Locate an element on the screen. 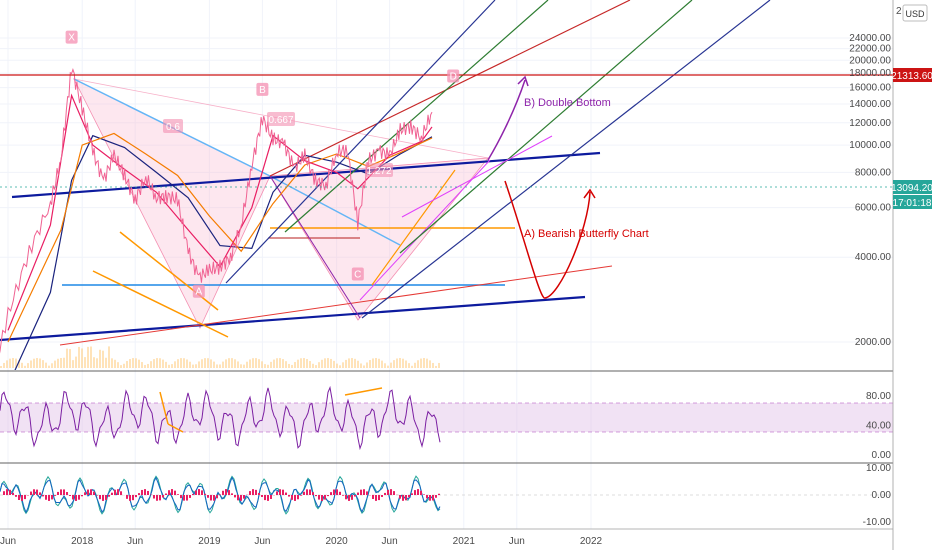 The width and height of the screenshot is (932, 550). ratio-label-1: 0.6 is located at coordinates (173, 126).